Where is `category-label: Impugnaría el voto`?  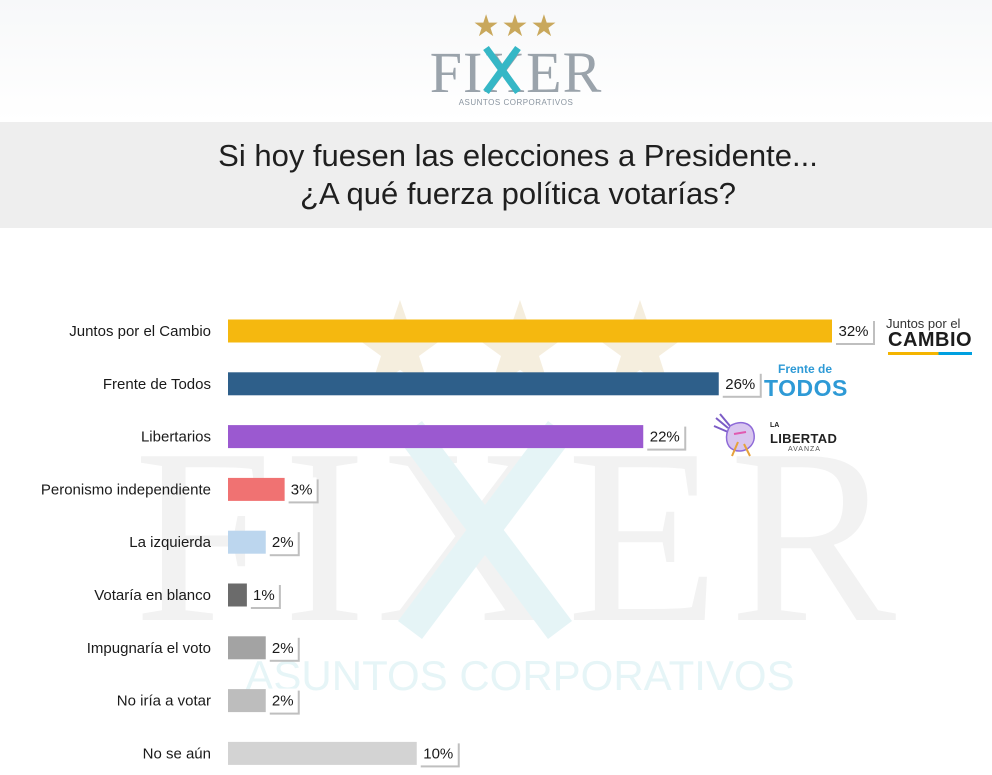 category-label: Impugnaría el voto is located at coordinates (149, 648).